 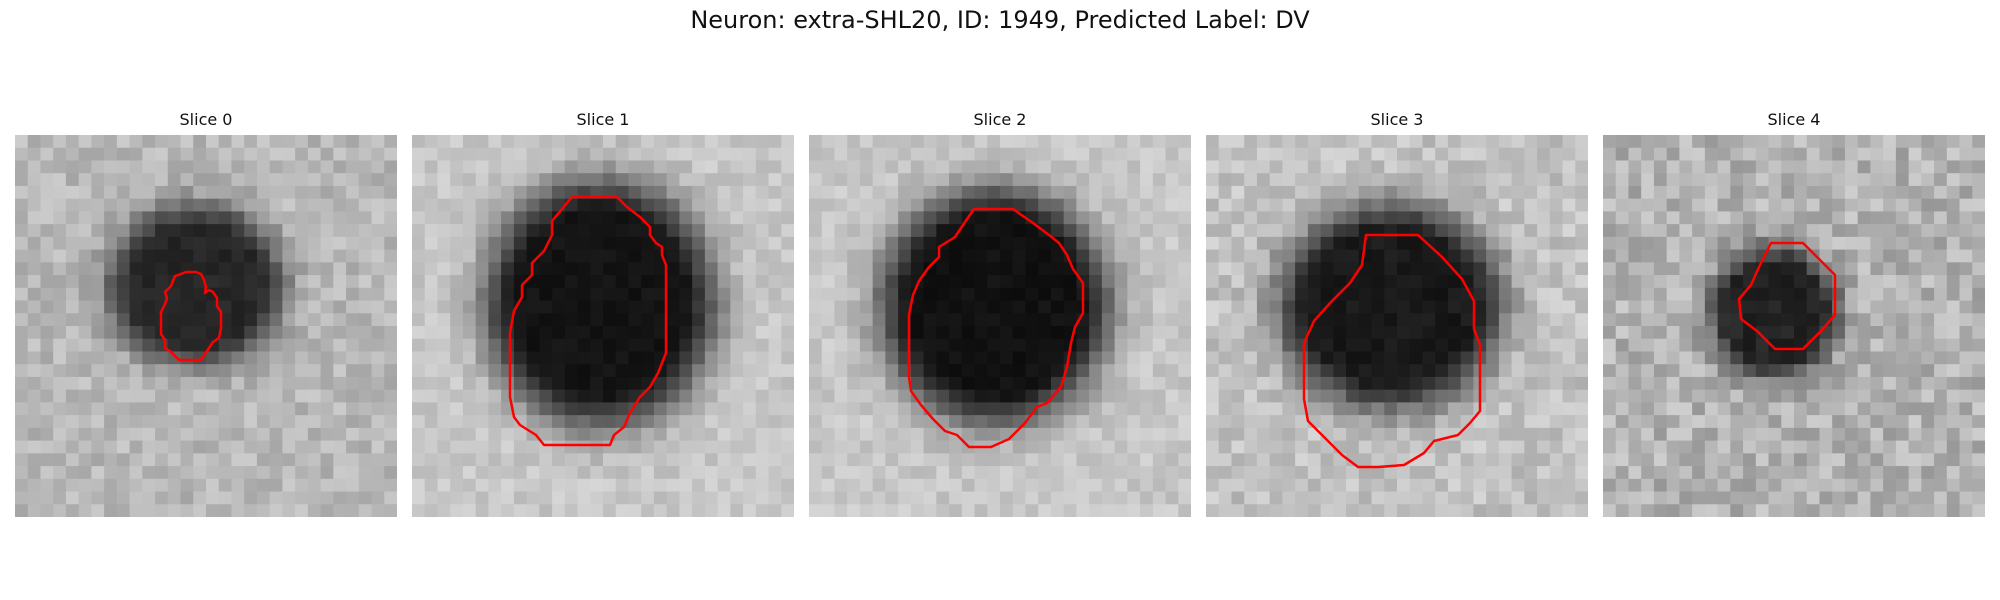 I want to click on slice-panel-1: Slice 1, so click(x=603, y=312).